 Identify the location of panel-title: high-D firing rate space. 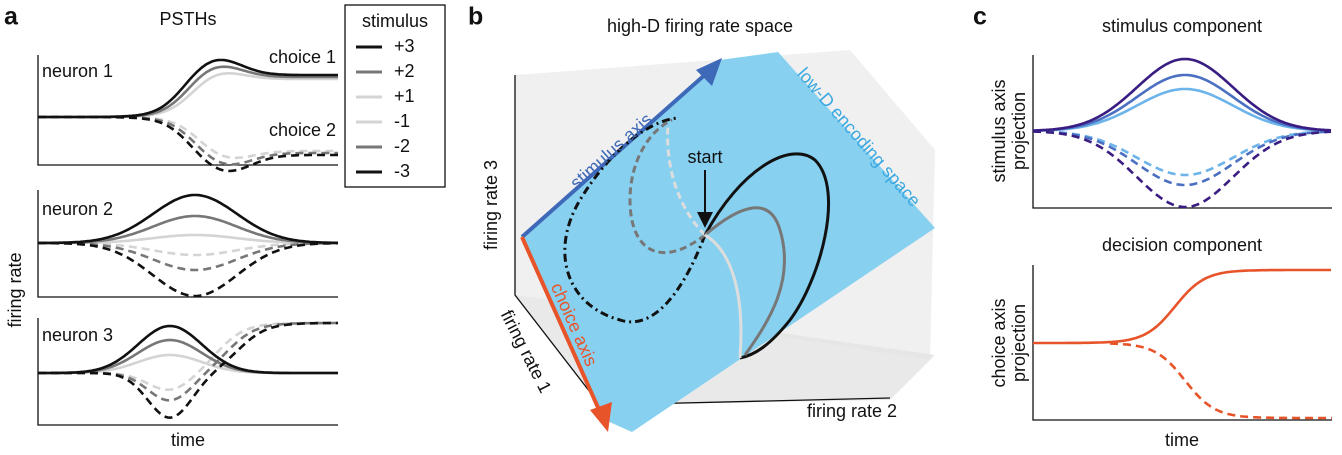
(700, 26).